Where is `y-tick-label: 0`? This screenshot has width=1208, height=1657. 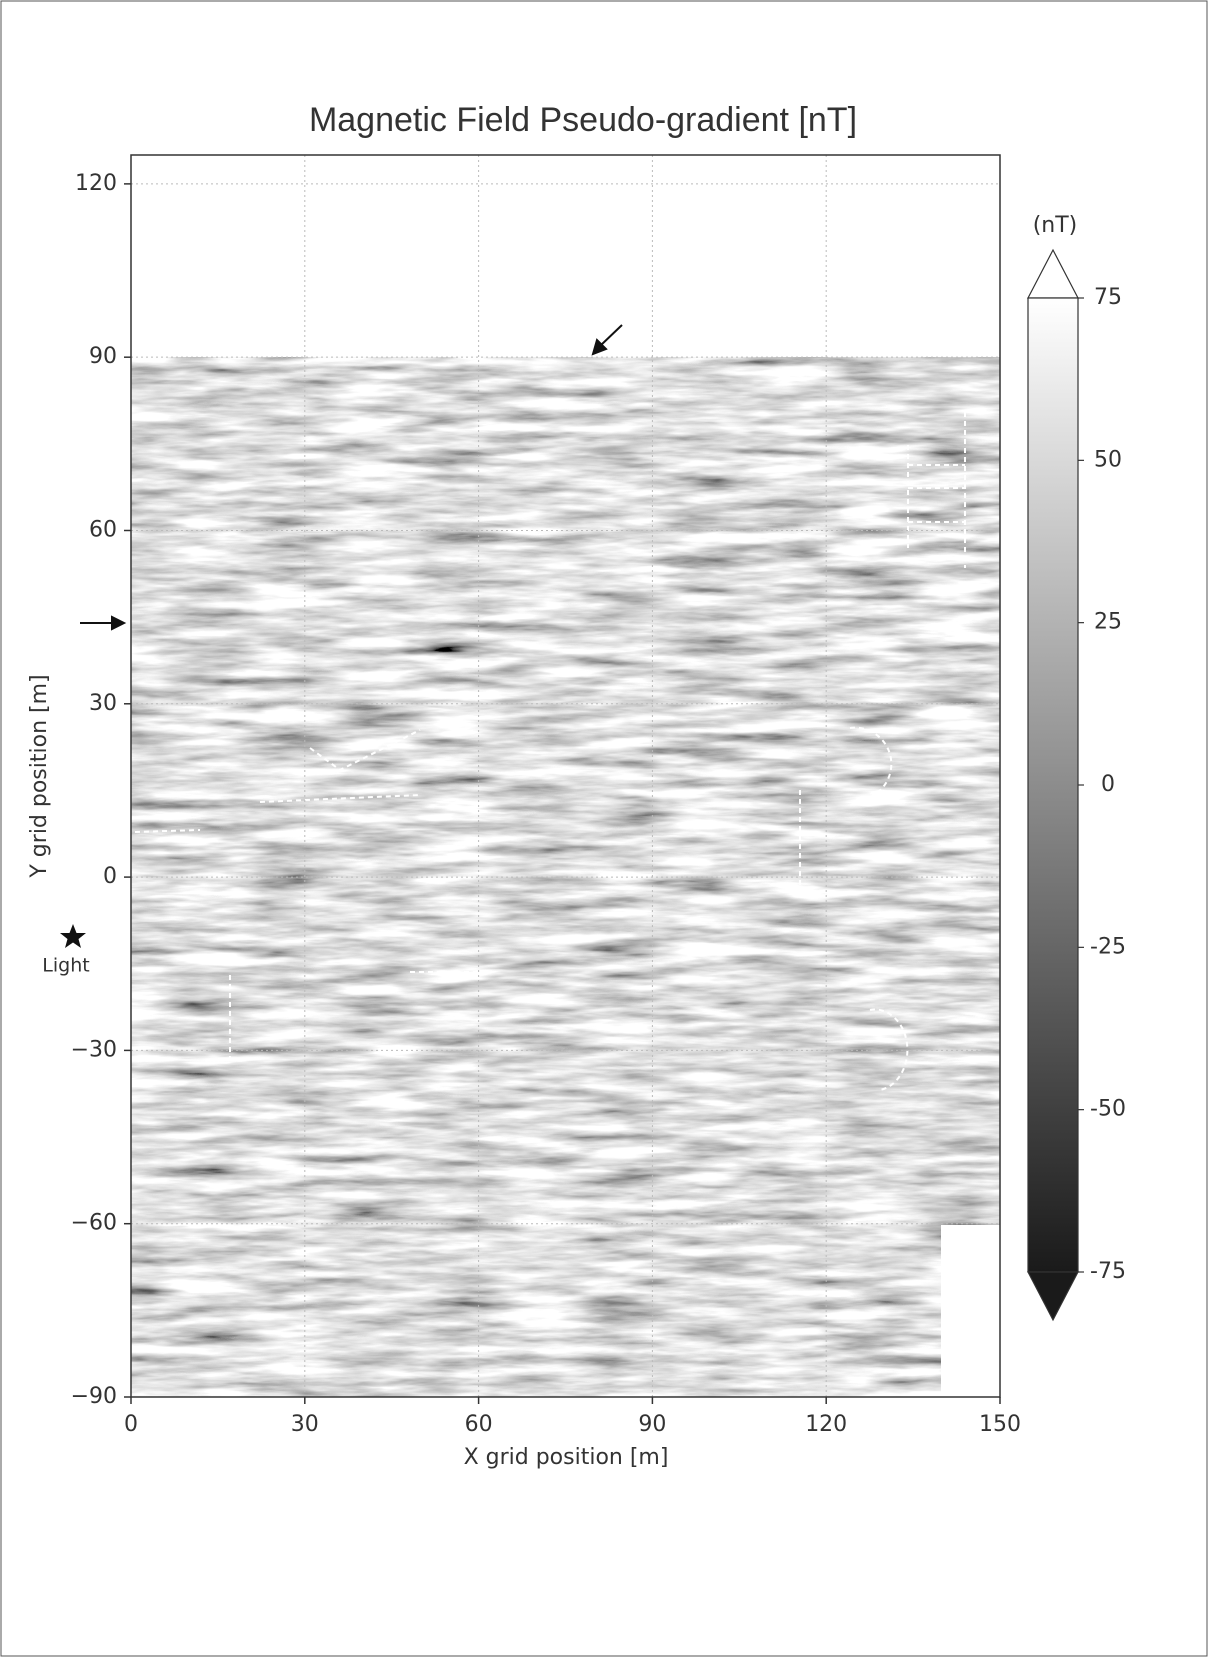
y-tick-label: 0 is located at coordinates (110, 876).